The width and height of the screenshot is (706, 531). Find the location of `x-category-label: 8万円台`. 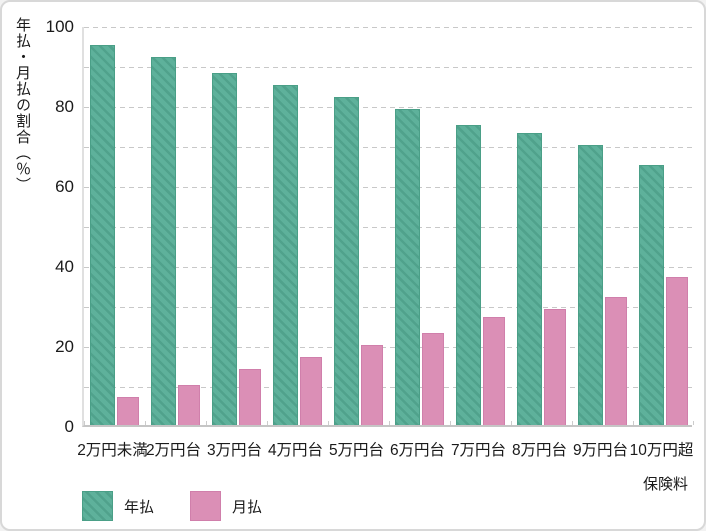

x-category-label: 8万円台 is located at coordinates (539, 450).